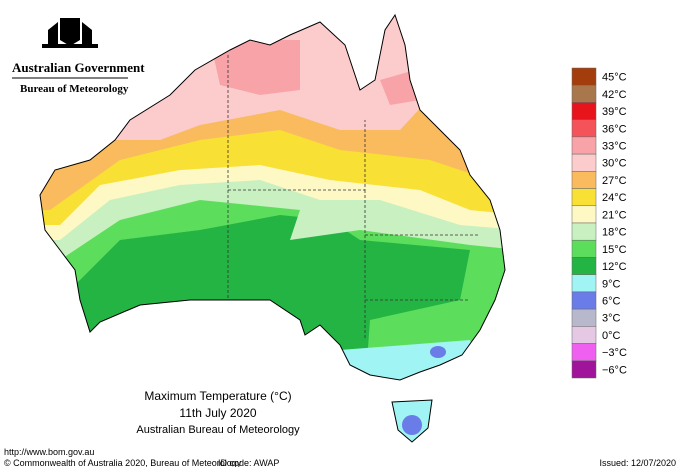 This screenshot has width=680, height=467. I want to click on legend-label: 15°C, so click(614, 250).